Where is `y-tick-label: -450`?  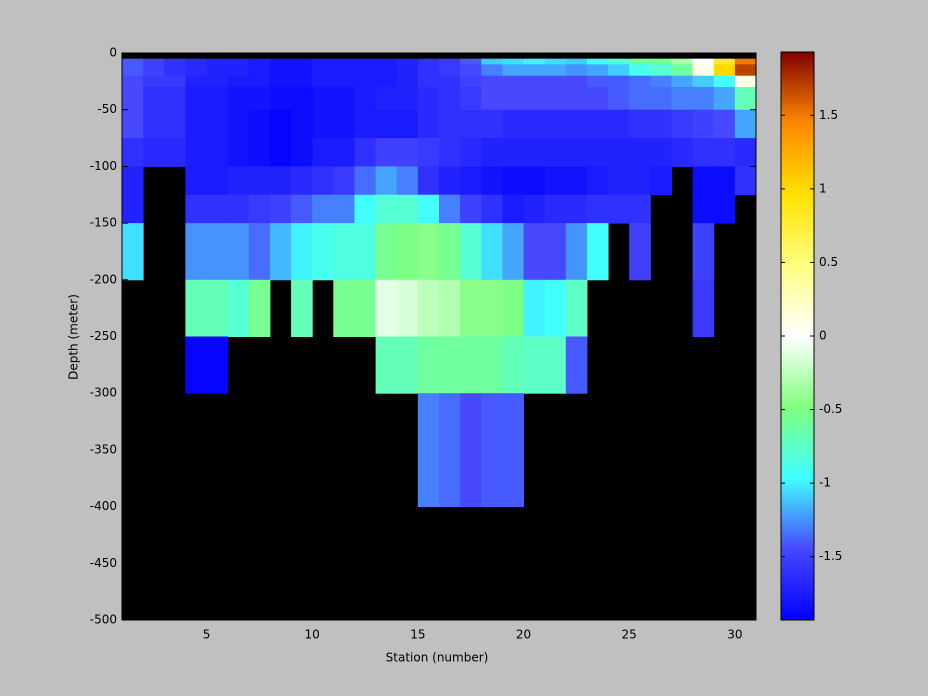 y-tick-label: -450 is located at coordinates (103, 563).